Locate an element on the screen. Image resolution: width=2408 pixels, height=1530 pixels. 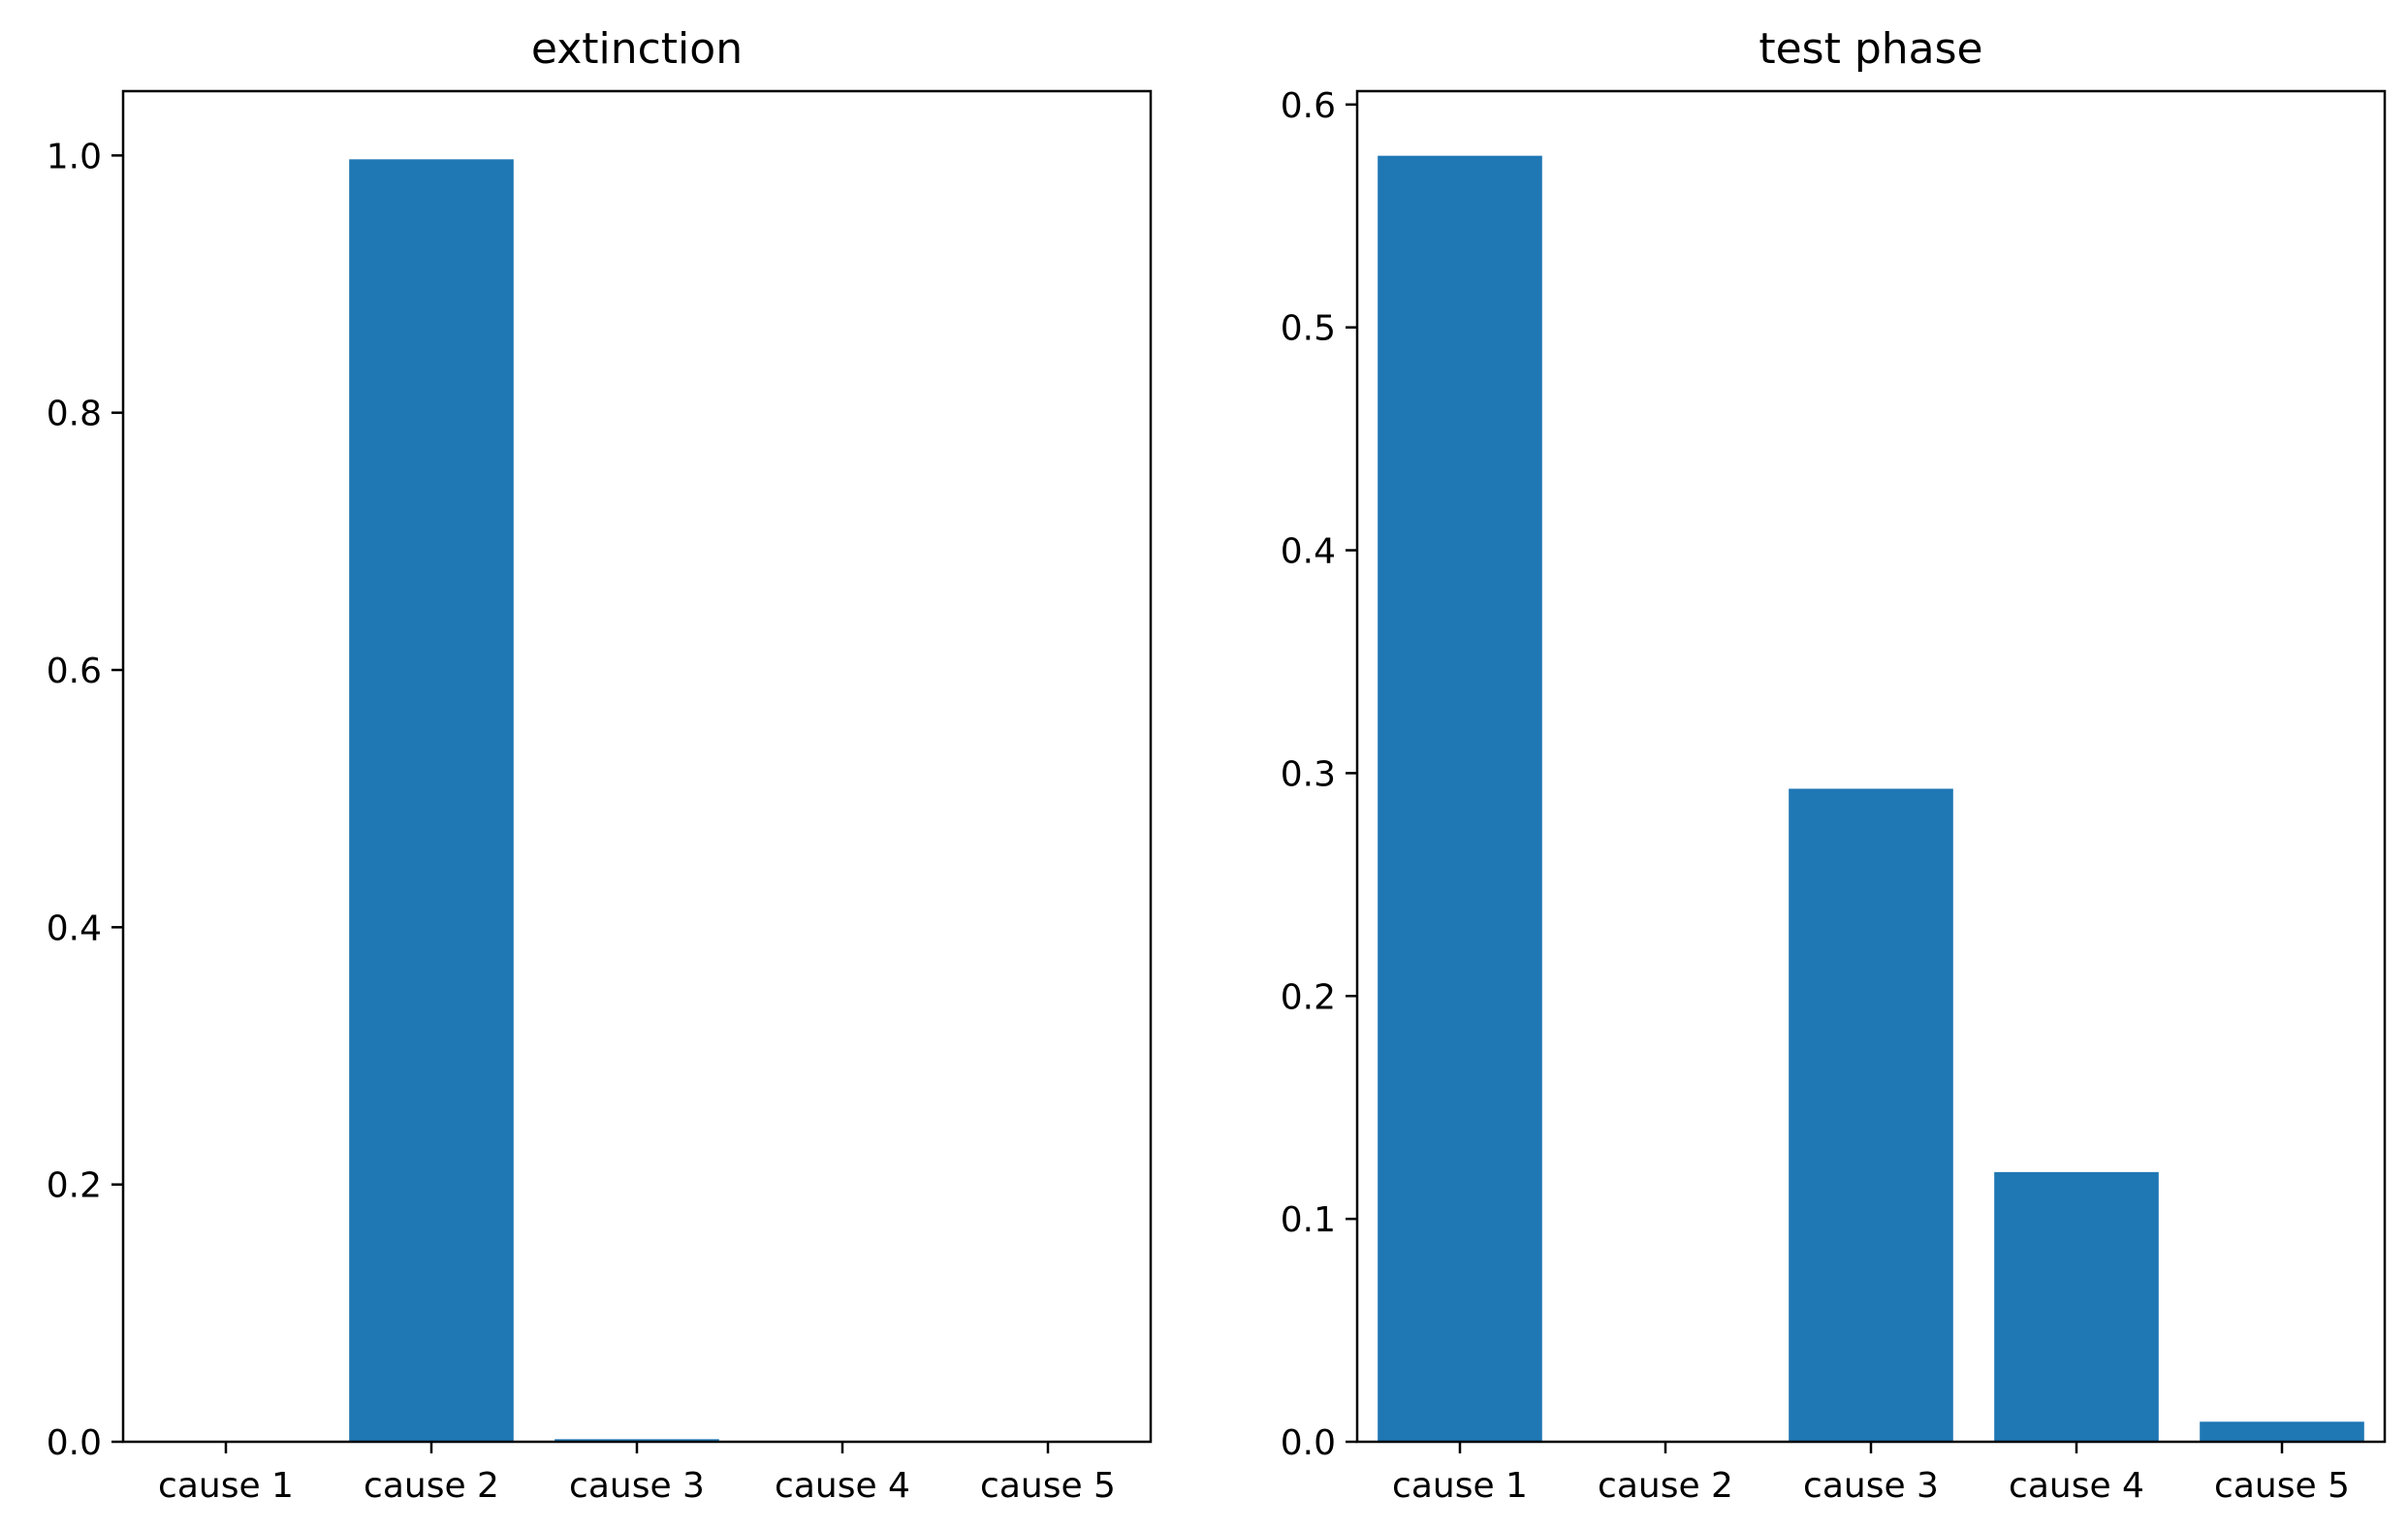
y-tick-label: 0.3 is located at coordinates (1308, 774).